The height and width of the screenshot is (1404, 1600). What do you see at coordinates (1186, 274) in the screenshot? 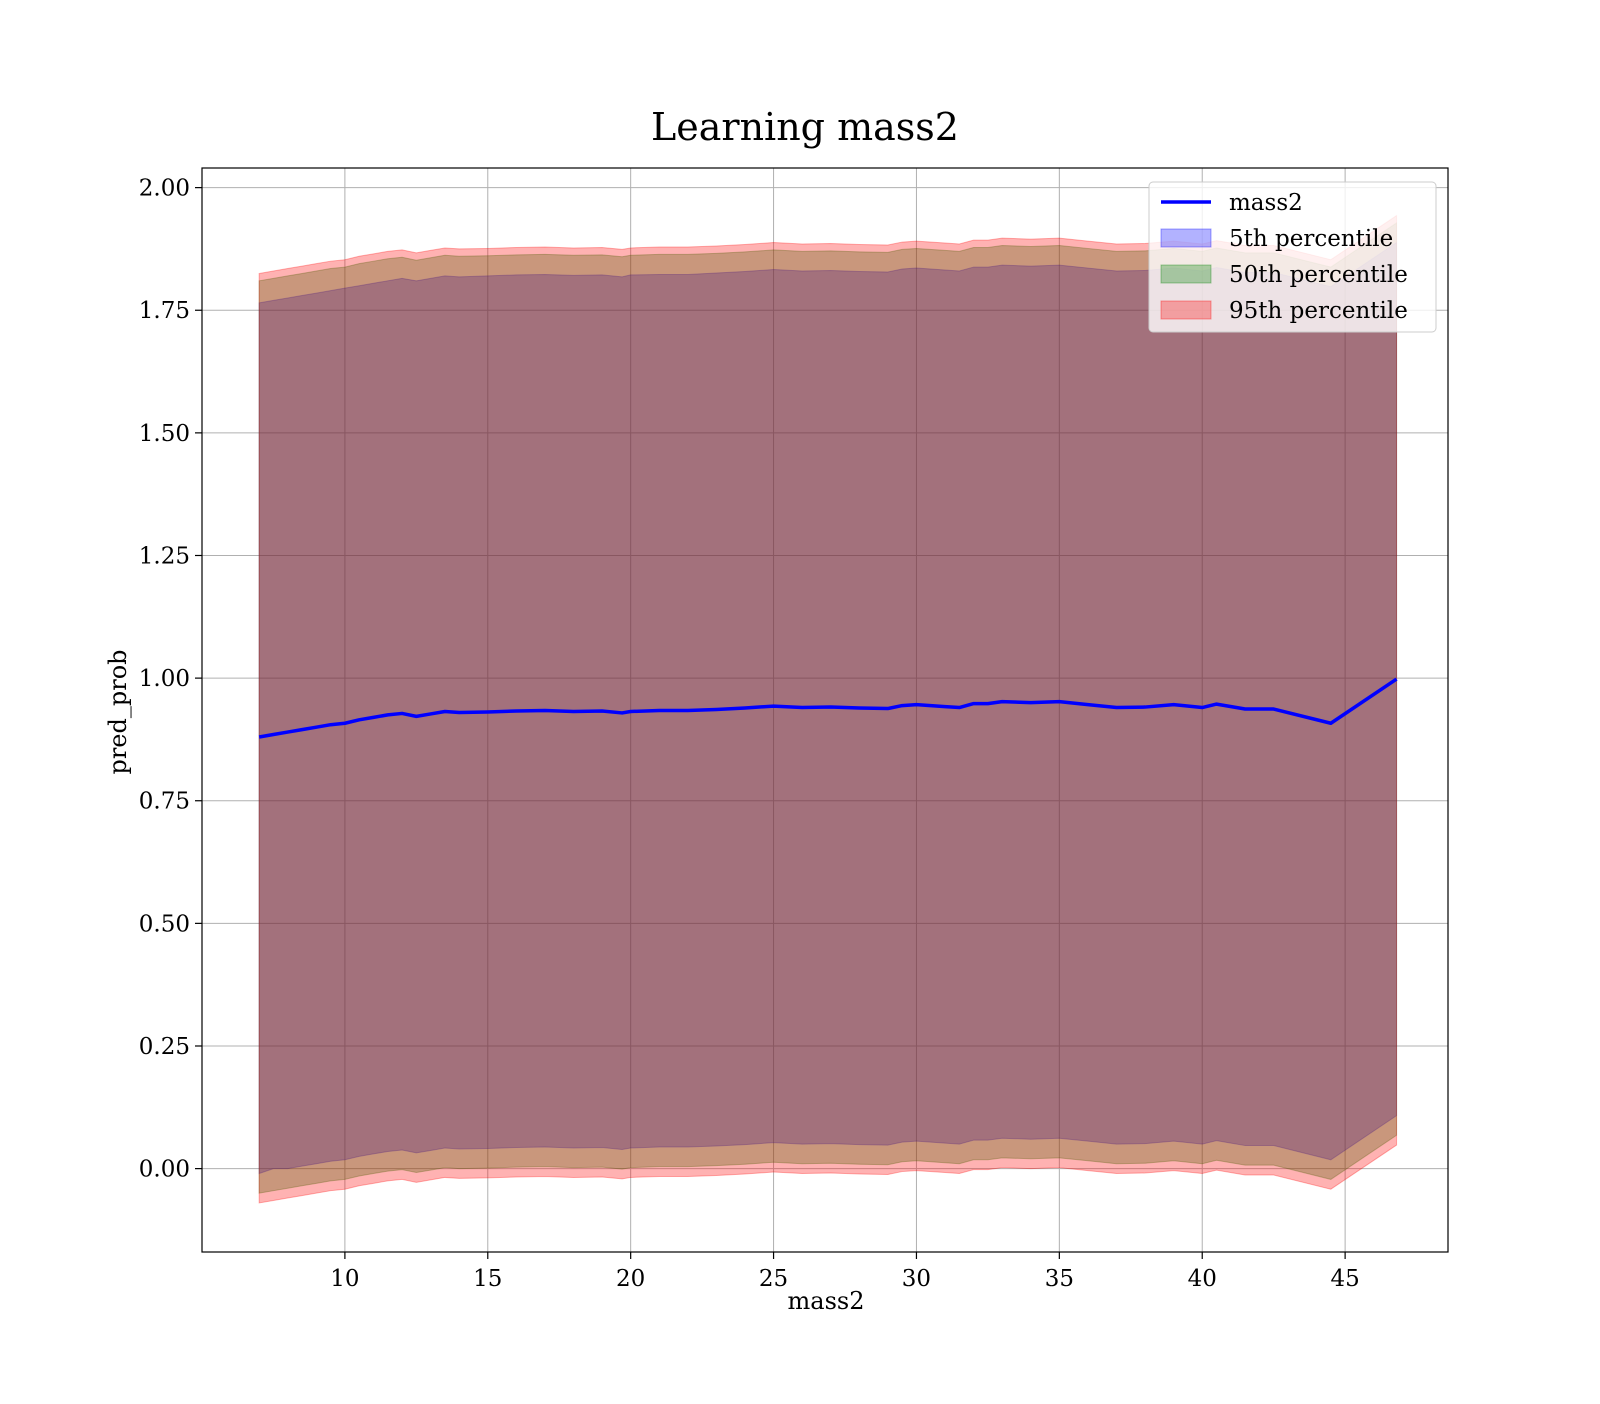
I see `legend-swatch-50th-percentile` at bounding box center [1186, 274].